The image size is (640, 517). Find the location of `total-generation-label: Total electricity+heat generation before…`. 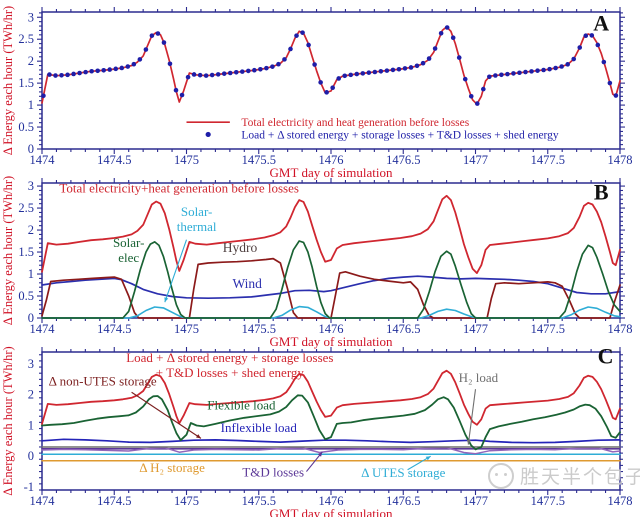

total-generation-label: Total electricity+heat generation before… is located at coordinates (179, 188).